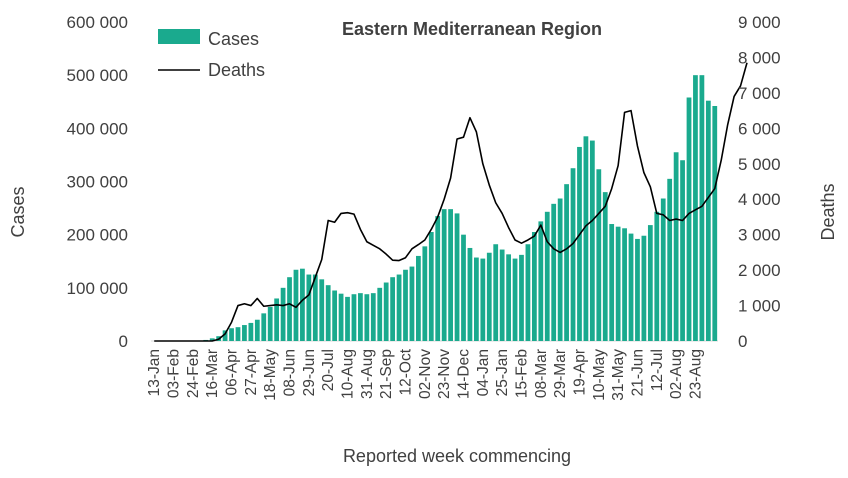 This screenshot has width=848, height=478. I want to click on x-tick-label: 25-Jan, so click(502, 372).